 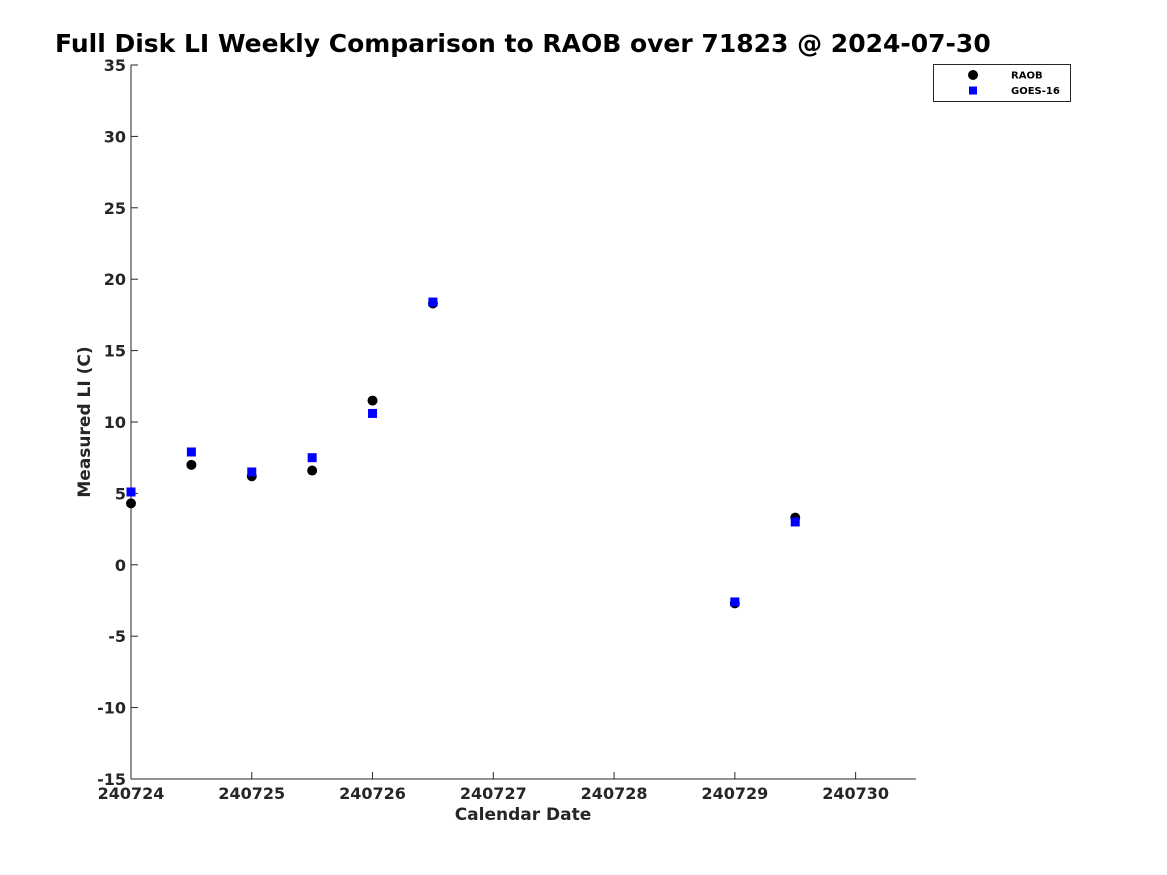 I want to click on x-tick-label: 240729, so click(x=734, y=793).